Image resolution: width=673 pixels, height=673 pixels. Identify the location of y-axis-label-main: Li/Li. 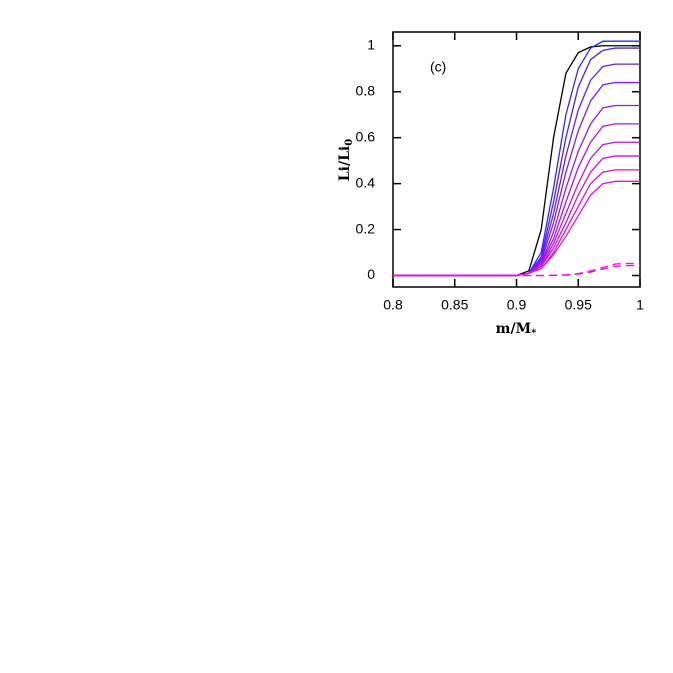
(345, 163).